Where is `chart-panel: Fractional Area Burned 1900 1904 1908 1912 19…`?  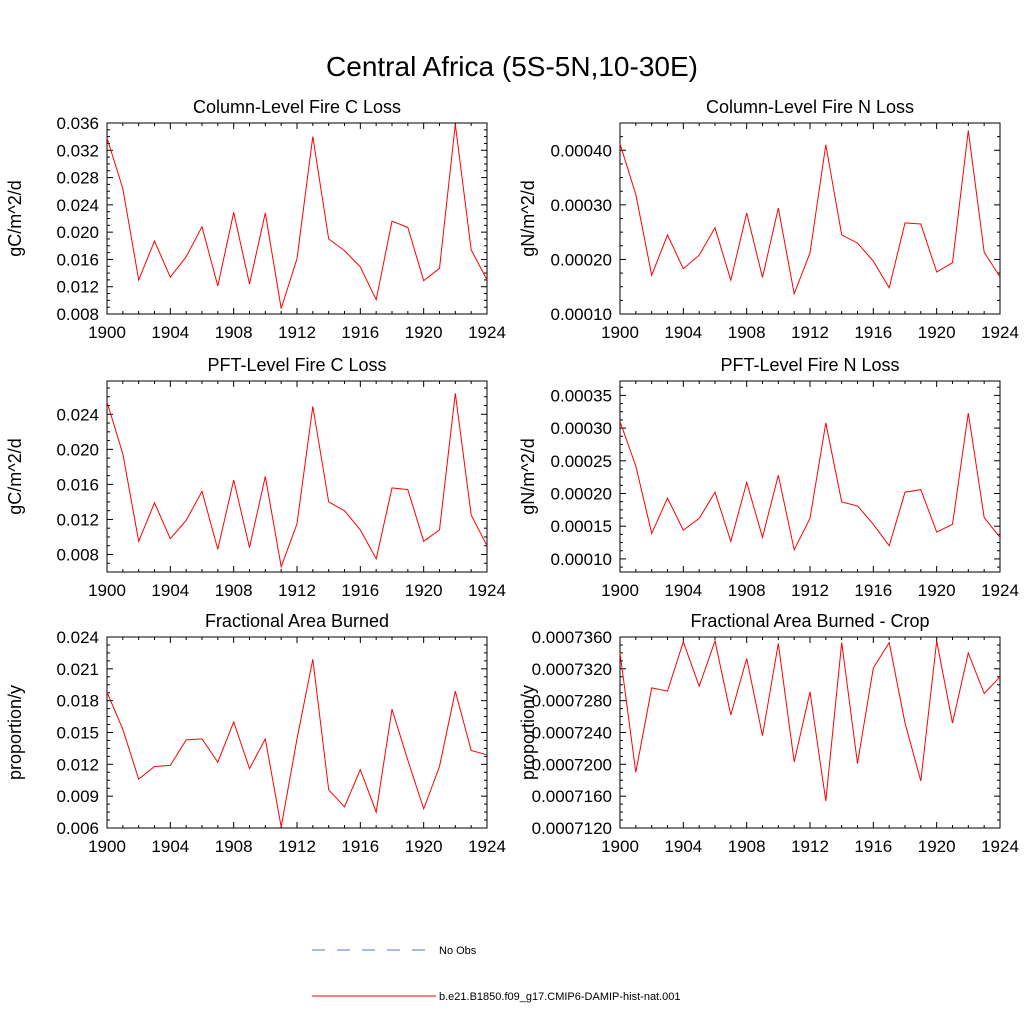
chart-panel: Fractional Area Burned 1900 1904 1908 1912 19… is located at coordinates (255, 733).